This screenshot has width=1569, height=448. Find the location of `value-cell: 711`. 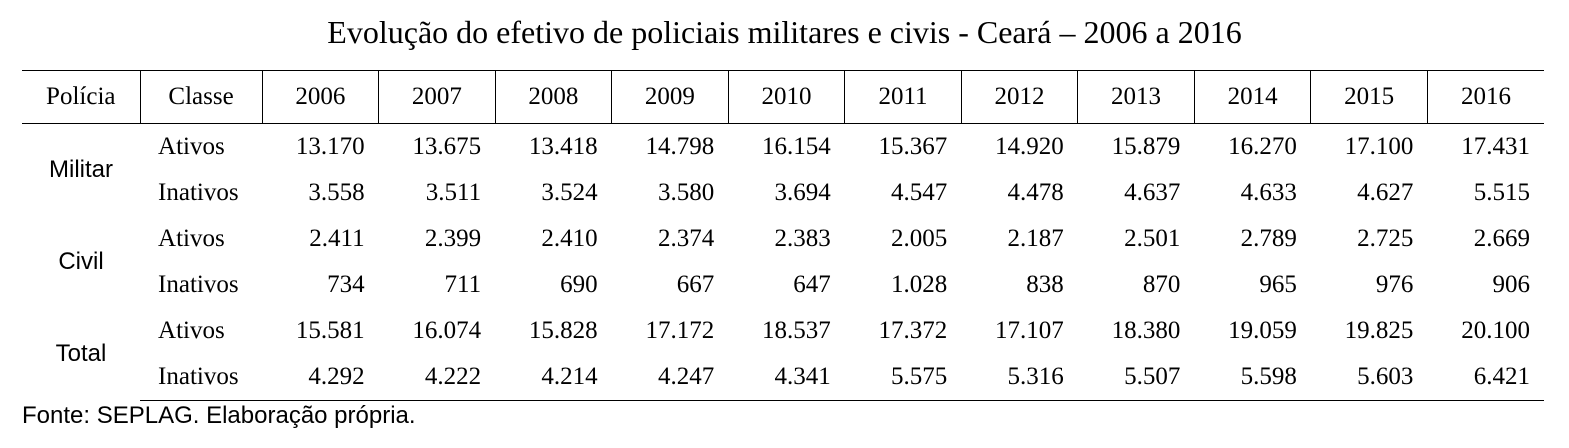

value-cell: 711 is located at coordinates (463, 284).